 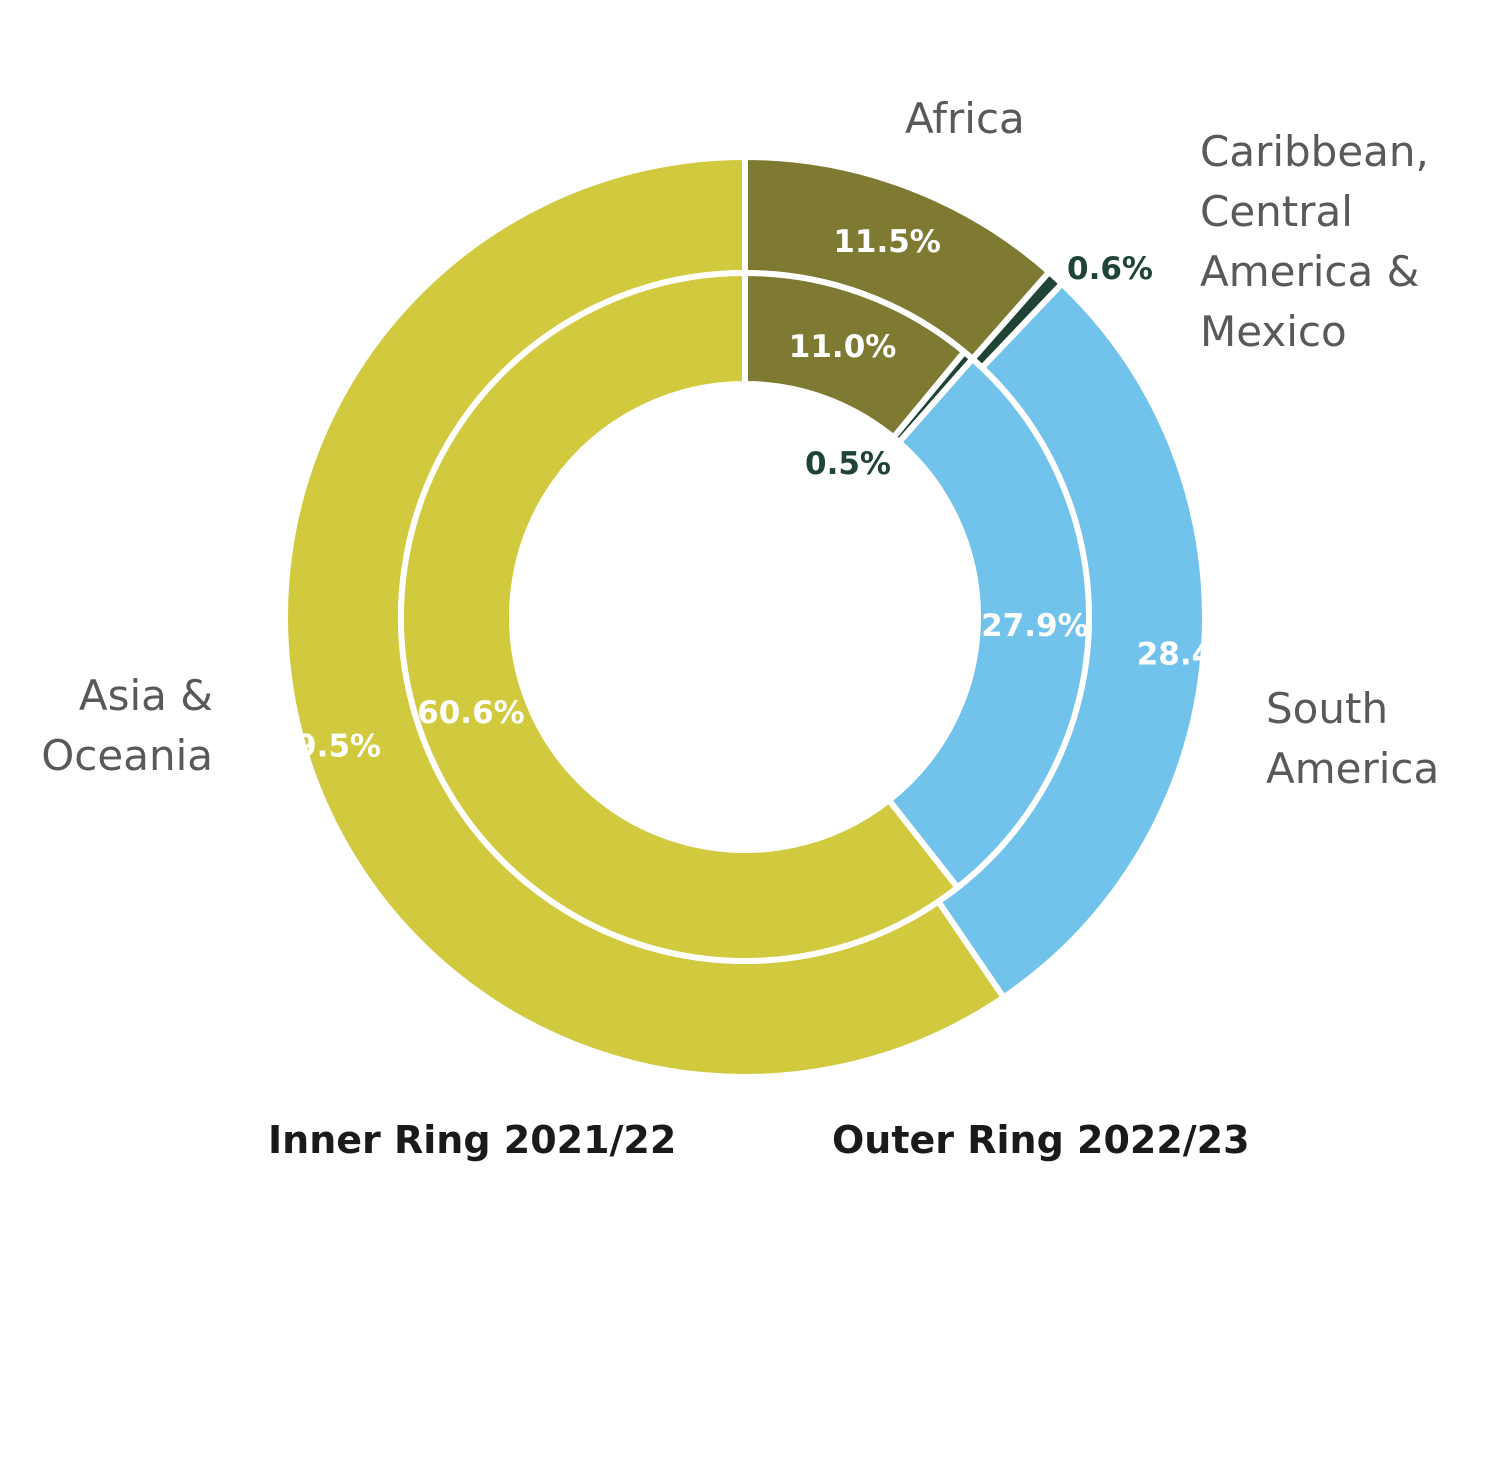 What do you see at coordinates (848, 464) in the screenshot?
I see `inner-ring-label-caribbean-central-america-mexico: 0.5%` at bounding box center [848, 464].